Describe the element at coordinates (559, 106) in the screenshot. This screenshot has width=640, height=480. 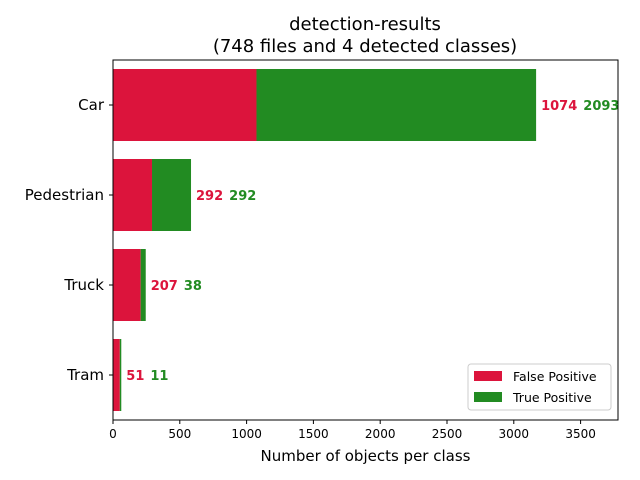
I see `data-label-car-false-positive: 1074` at that location.